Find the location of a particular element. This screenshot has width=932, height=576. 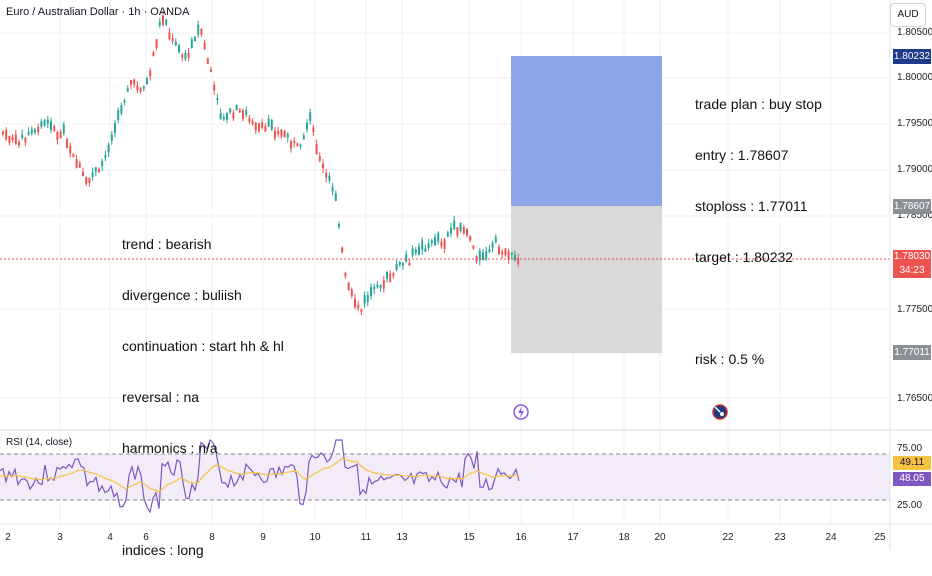

time-tick: 10 is located at coordinates (315, 537).